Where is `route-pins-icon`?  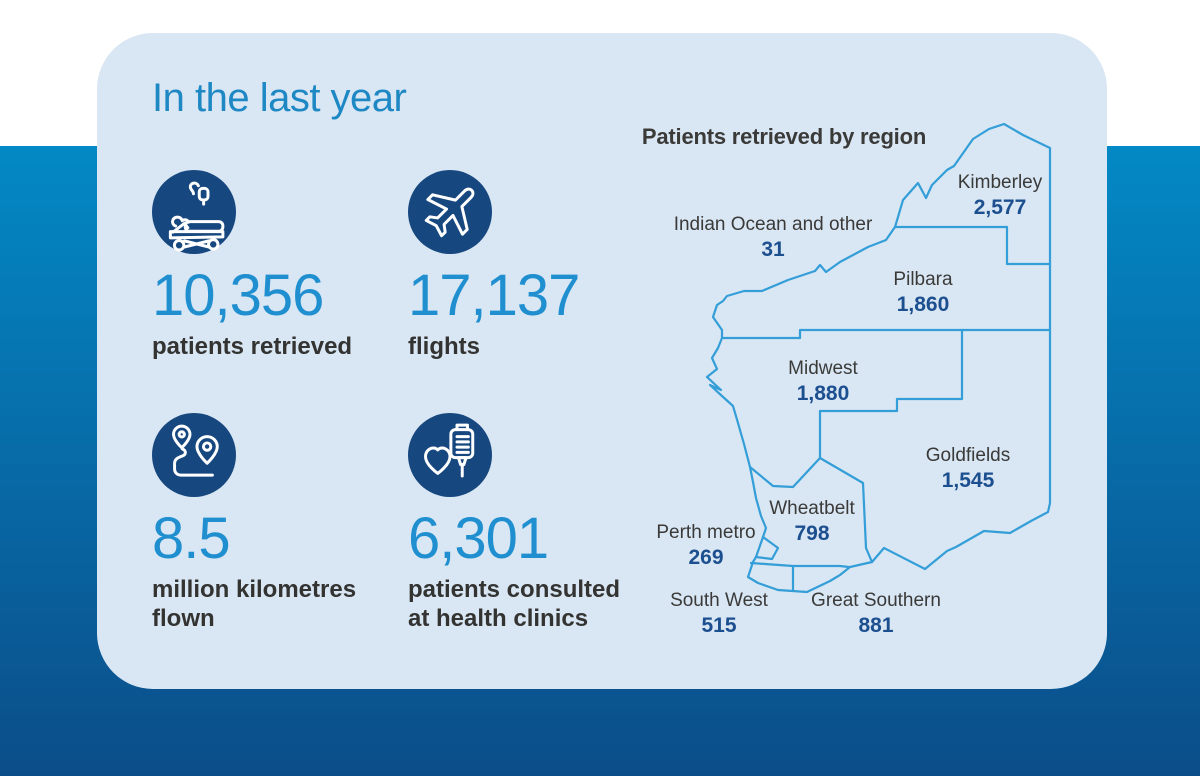 route-pins-icon is located at coordinates (194, 455).